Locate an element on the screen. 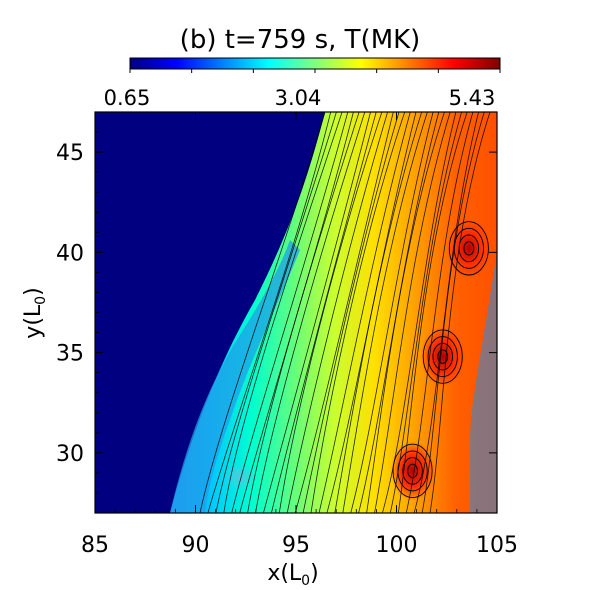 The width and height of the screenshot is (590, 590). cool-return-region is located at coordinates (483, 312).